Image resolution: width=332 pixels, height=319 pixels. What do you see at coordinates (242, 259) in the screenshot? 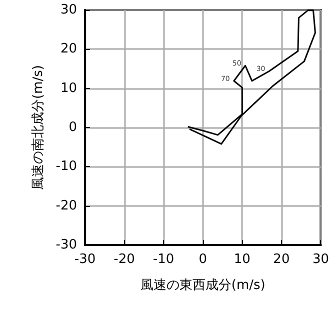
I see `x-tick-label: 10` at bounding box center [242, 259].